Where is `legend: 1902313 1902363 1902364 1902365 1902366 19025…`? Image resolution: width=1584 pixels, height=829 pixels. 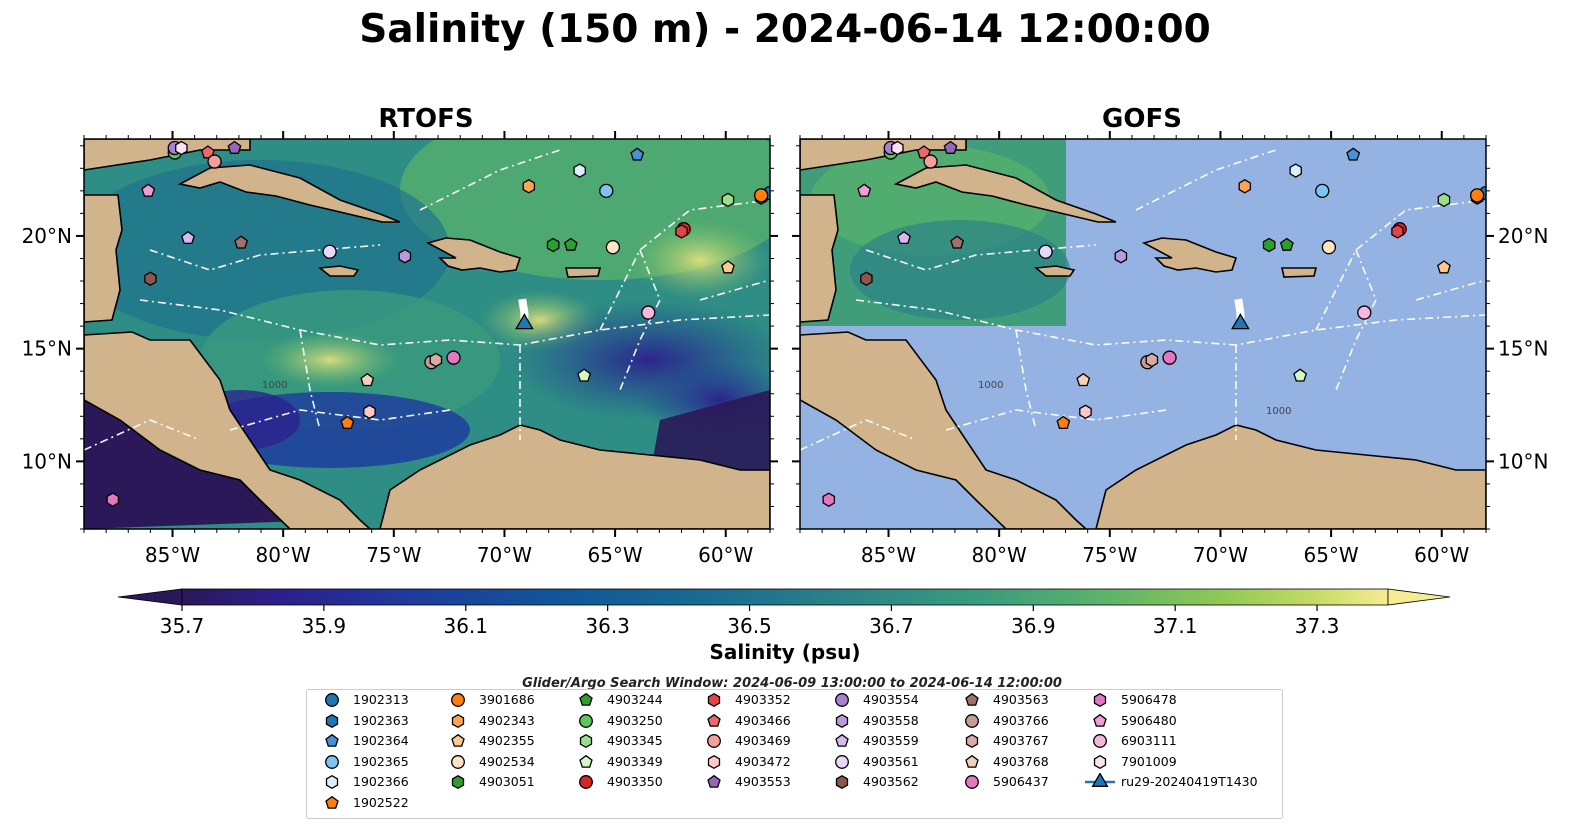 legend: 1902313 1902363 1902364 1902365 1902366 19025… is located at coordinates (794, 754).